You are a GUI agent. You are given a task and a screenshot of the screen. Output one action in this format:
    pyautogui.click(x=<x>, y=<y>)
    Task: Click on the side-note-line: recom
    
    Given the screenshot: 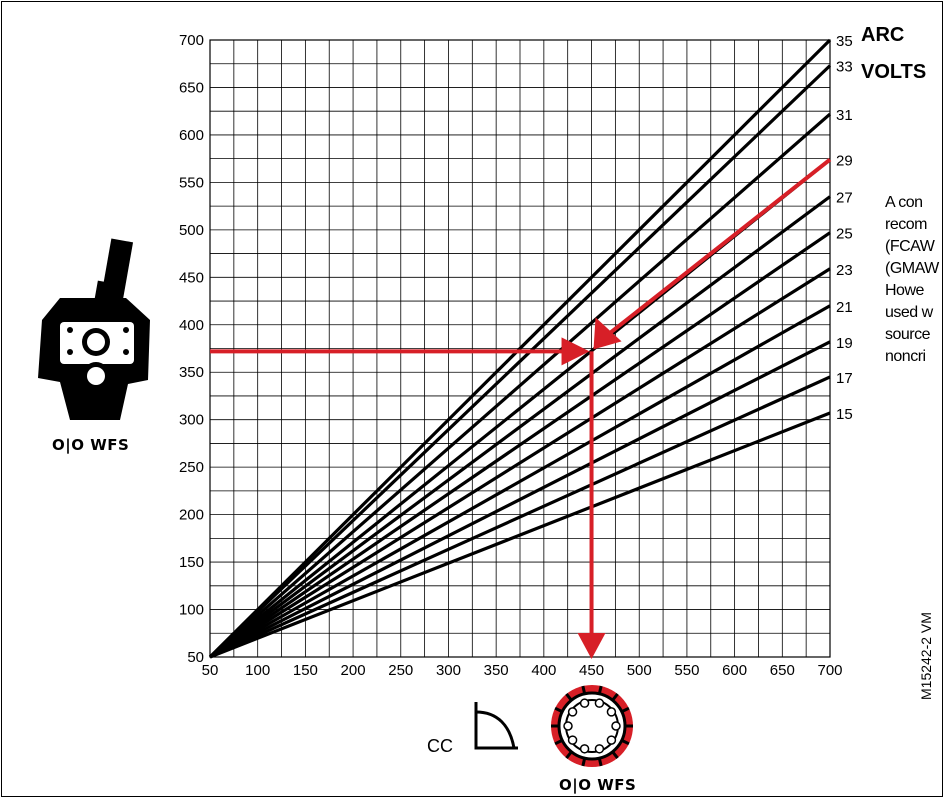 What is the action you would take?
    pyautogui.click(x=906, y=224)
    